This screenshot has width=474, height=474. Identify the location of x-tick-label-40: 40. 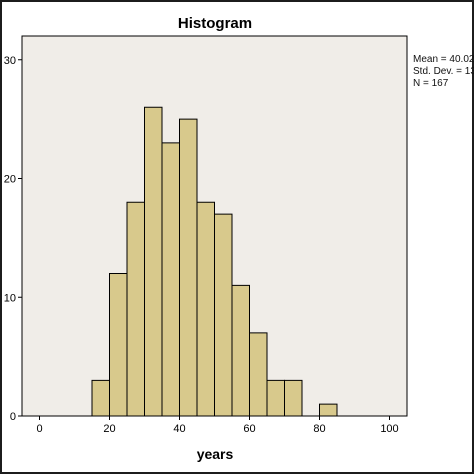
(179, 429).